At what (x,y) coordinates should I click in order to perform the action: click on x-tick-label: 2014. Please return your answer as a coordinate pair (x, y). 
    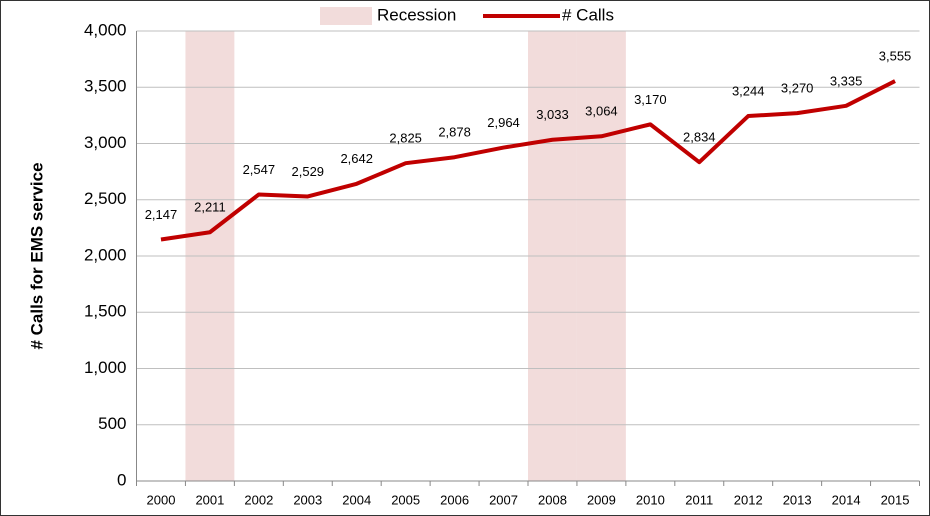
    Looking at the image, I should click on (846, 499).